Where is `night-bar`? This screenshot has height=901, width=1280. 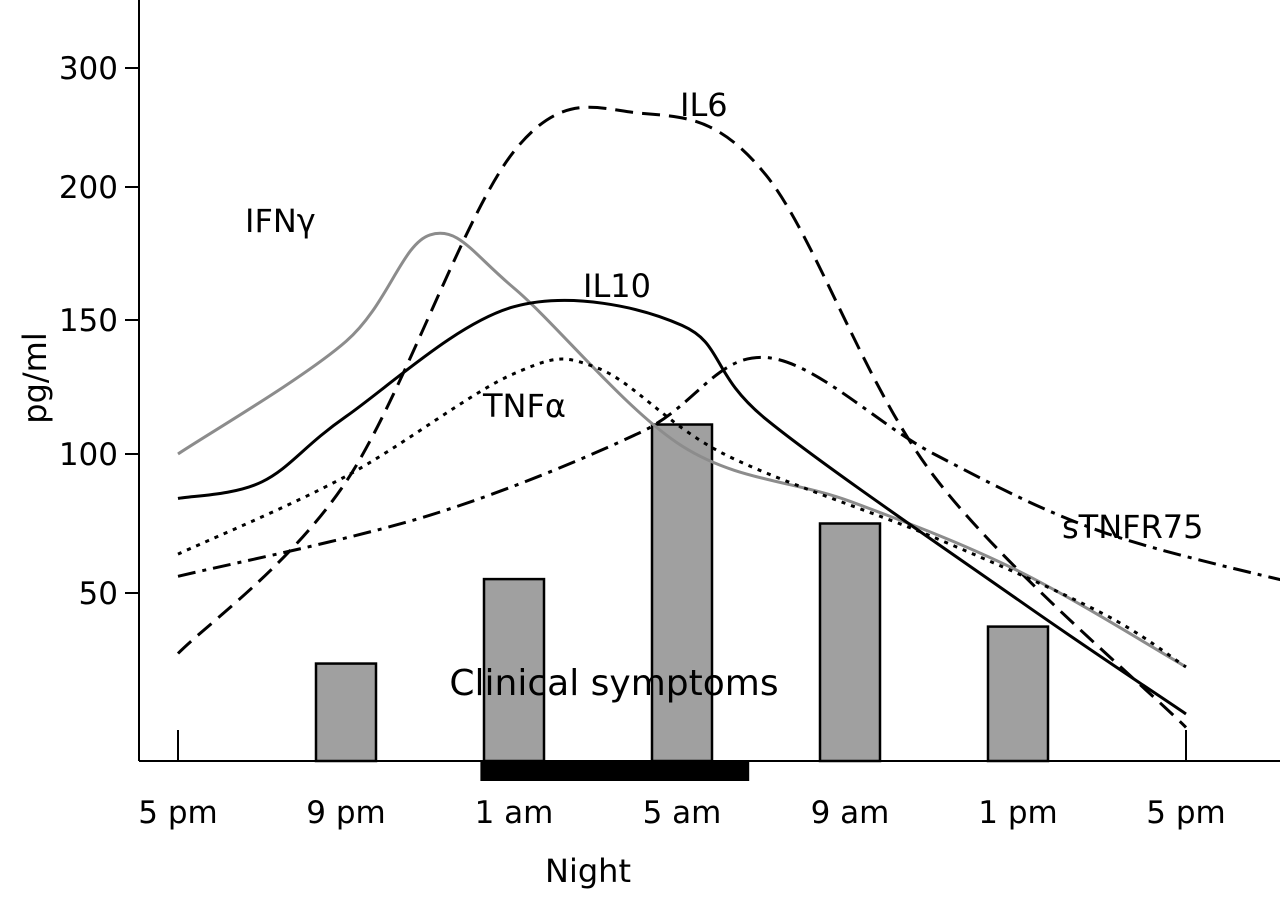
night-bar is located at coordinates (615, 771).